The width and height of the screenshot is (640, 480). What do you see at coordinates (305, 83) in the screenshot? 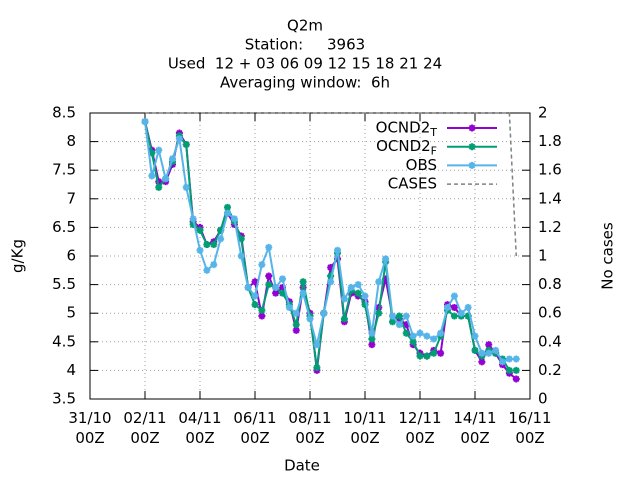
I see `chart-title: Averaging window: 6h` at bounding box center [305, 83].